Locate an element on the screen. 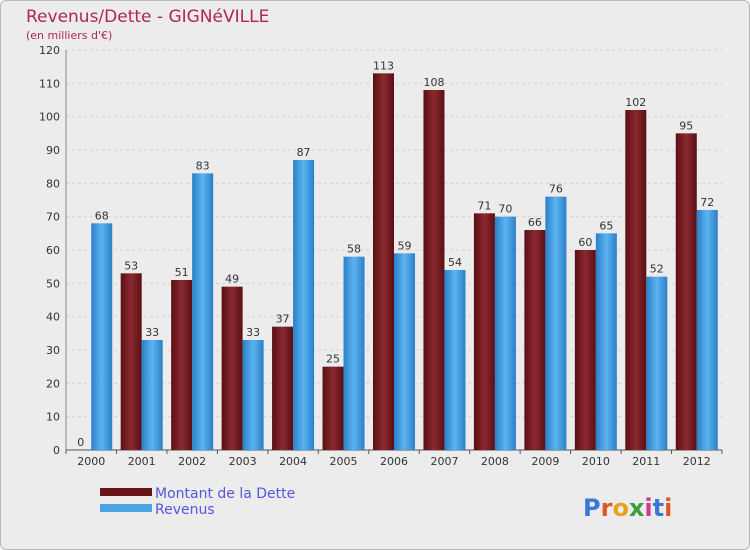 This screenshot has height=550, width=750. legend-label-revenus: Revenus is located at coordinates (185, 510).